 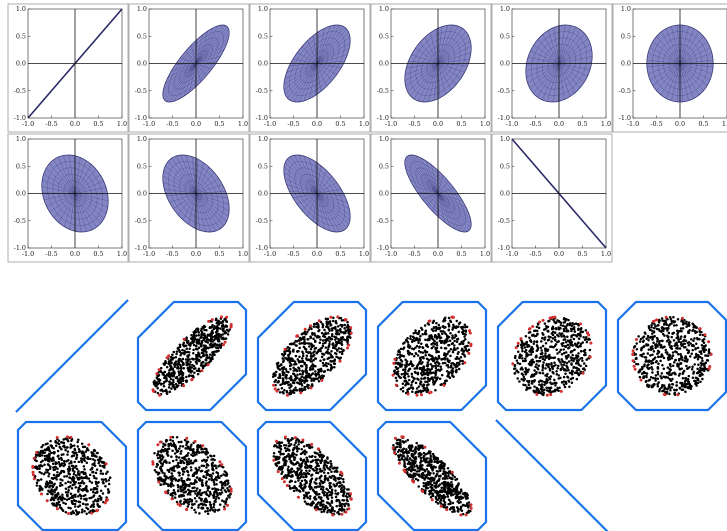 What do you see at coordinates (312, 475) in the screenshot?
I see `bottom-panel-r-0.6` at bounding box center [312, 475].